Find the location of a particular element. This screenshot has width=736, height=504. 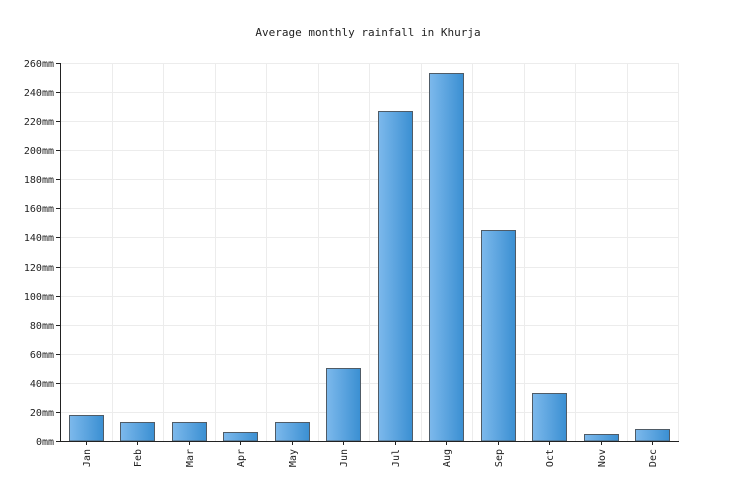

y-tick-label: 220mm is located at coordinates (39, 122).